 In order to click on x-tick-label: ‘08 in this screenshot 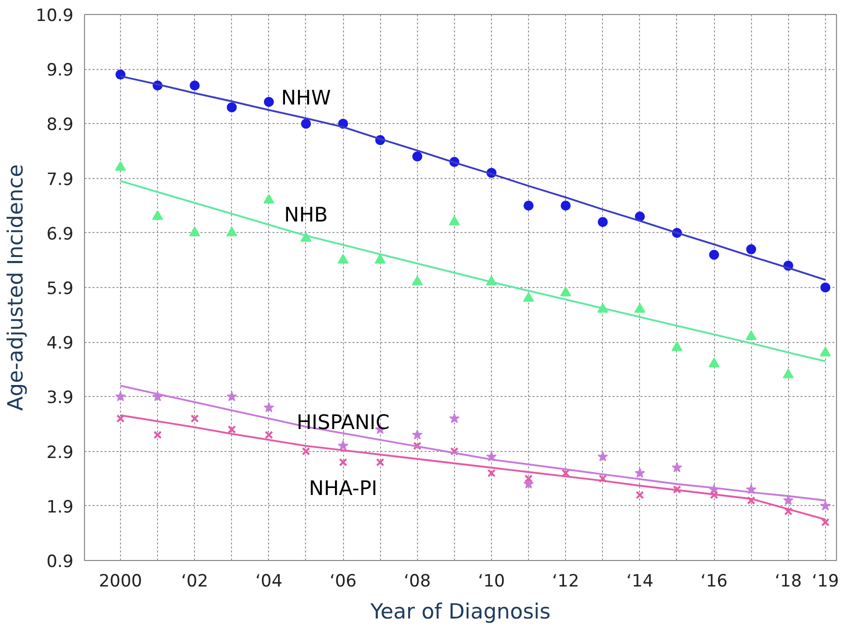, I will do `click(417, 582)`.